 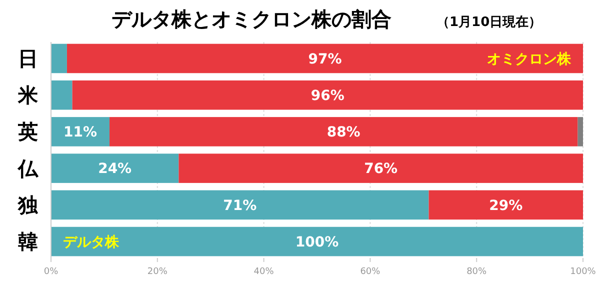 I want to click on x-tick-label: 80%, so click(x=477, y=272).